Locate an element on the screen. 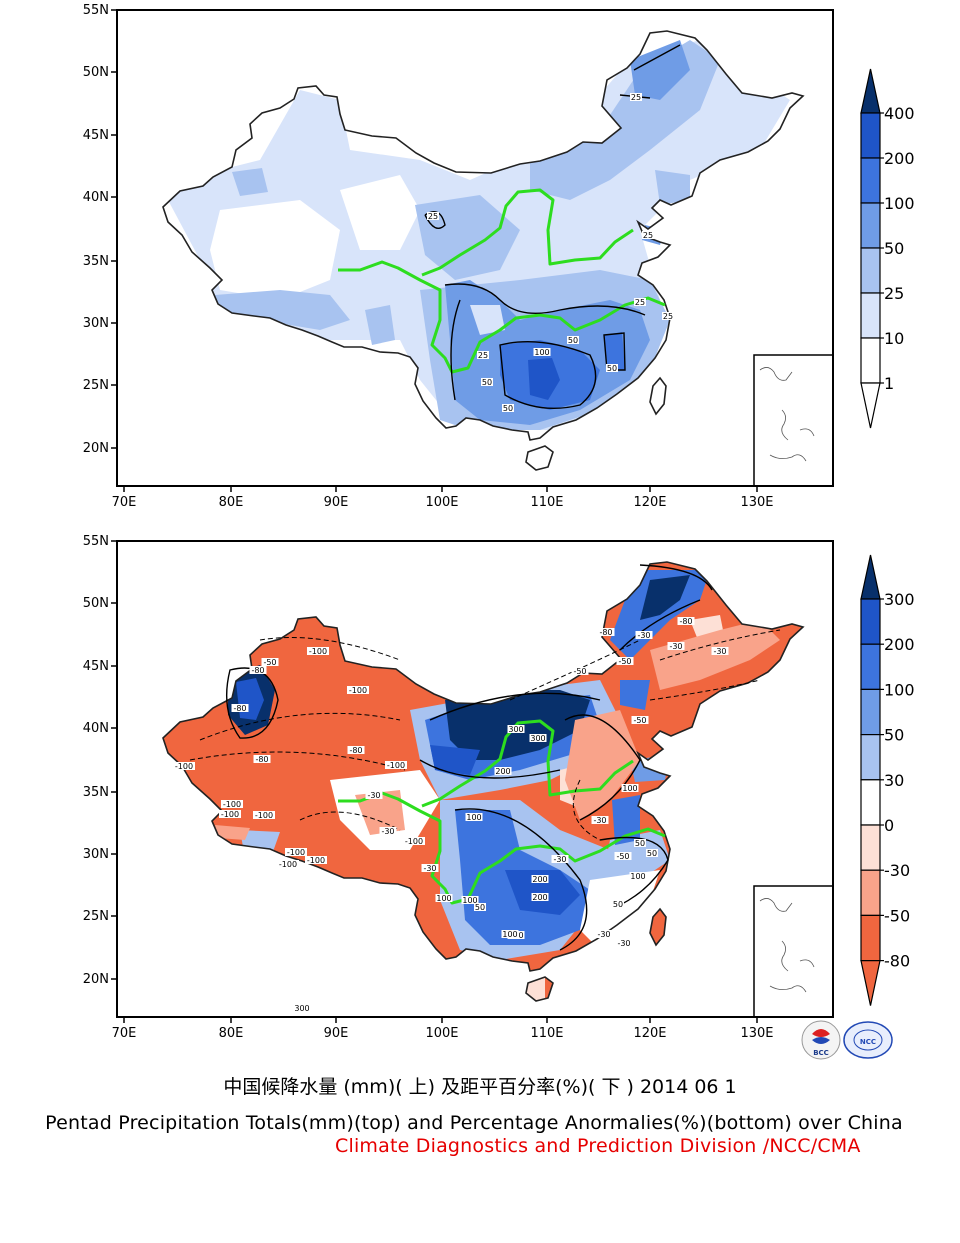 Image resolution: width=960 pixels, height=1243 pixels. top-colorbar: 400 200 100 50 25 10 1 is located at coordinates (887, 248).